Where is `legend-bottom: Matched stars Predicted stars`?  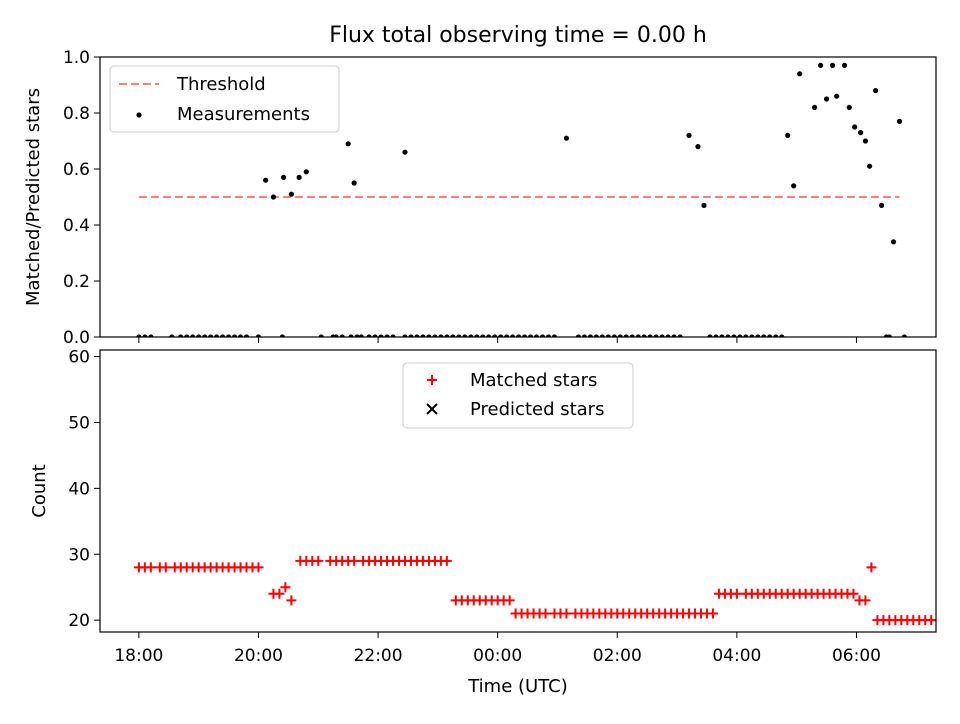 legend-bottom: Matched stars Predicted stars is located at coordinates (518, 395).